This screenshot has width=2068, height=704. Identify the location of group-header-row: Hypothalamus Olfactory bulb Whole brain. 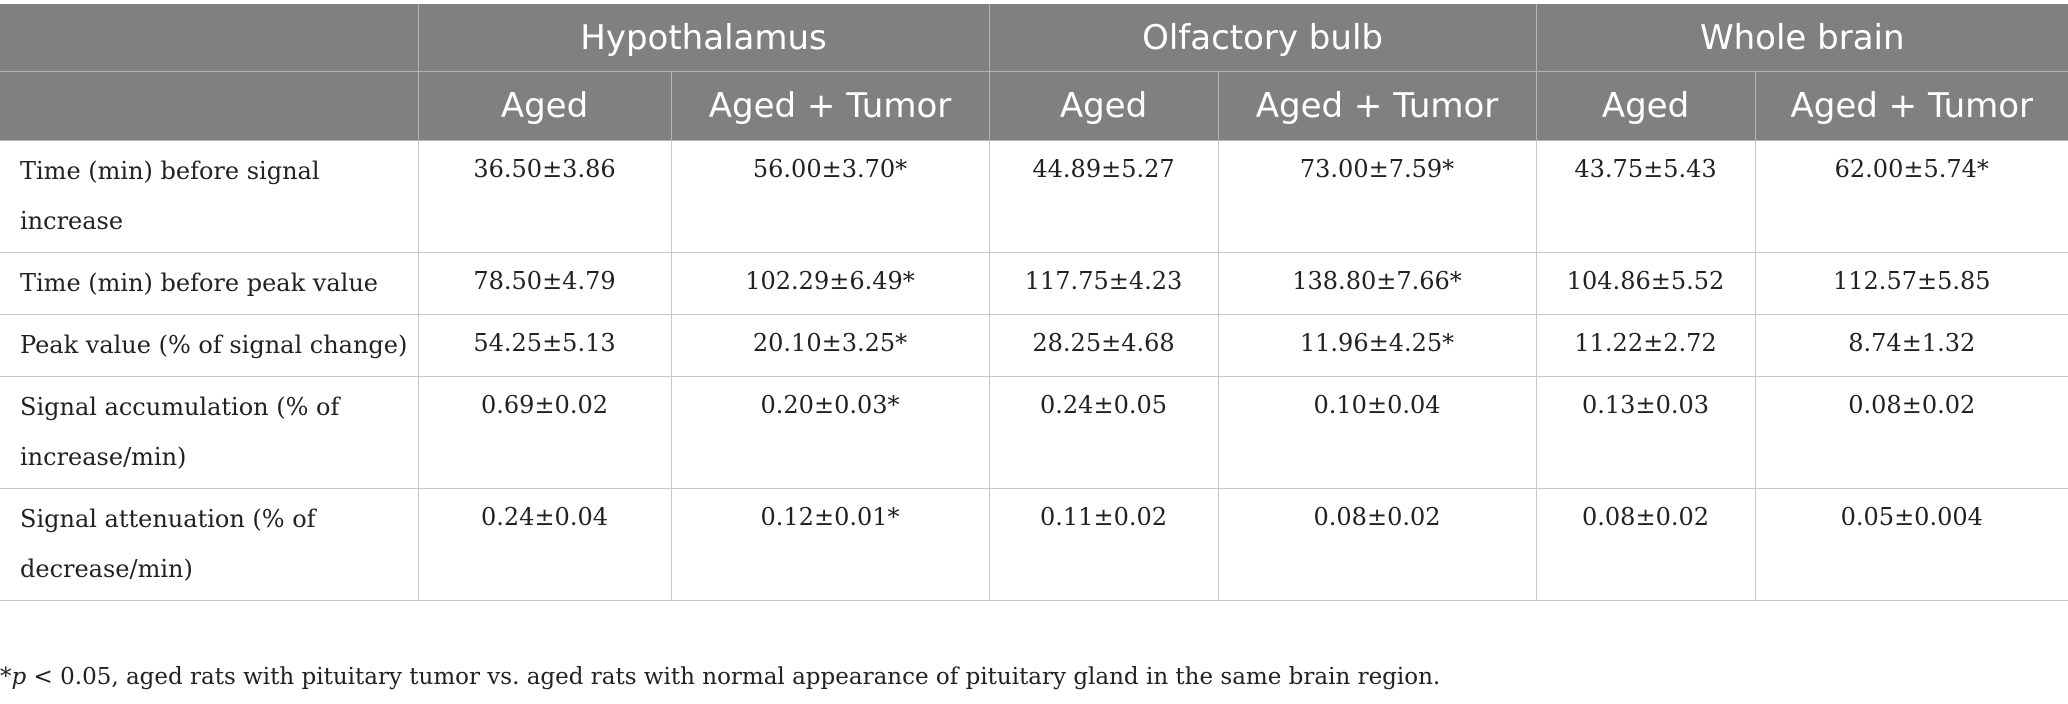
(1034, 38).